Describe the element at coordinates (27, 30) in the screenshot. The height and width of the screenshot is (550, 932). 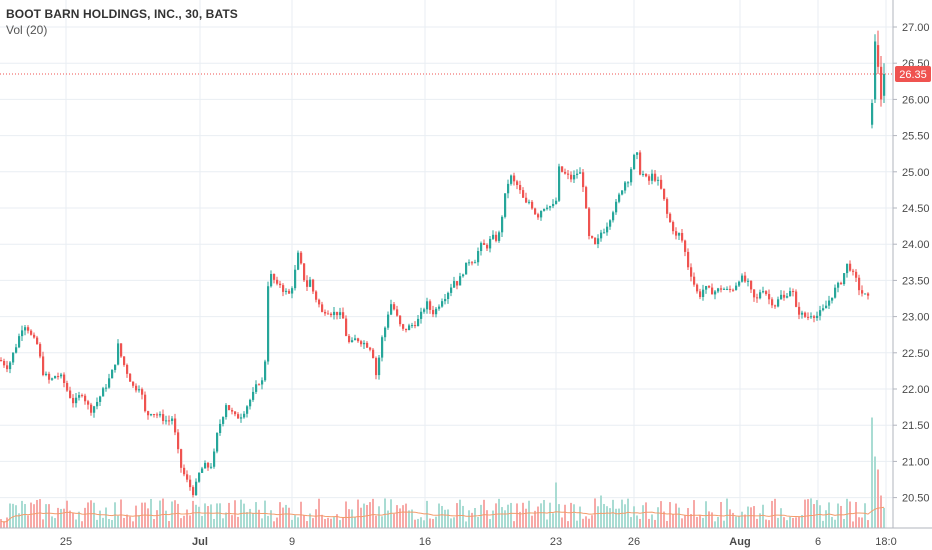
I see `volume-indicator-label: Vol (20)` at that location.